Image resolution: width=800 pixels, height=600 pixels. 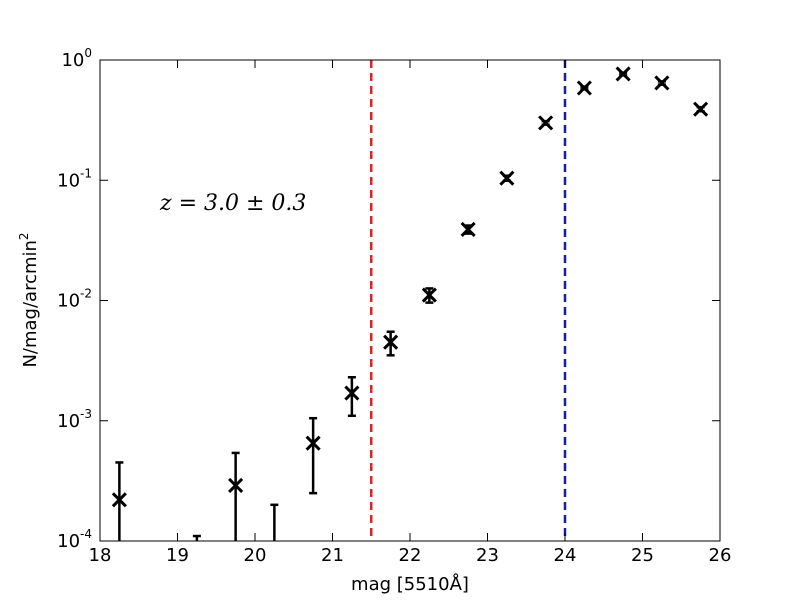 What do you see at coordinates (487, 555) in the screenshot?
I see `x-tick-label: 23` at bounding box center [487, 555].